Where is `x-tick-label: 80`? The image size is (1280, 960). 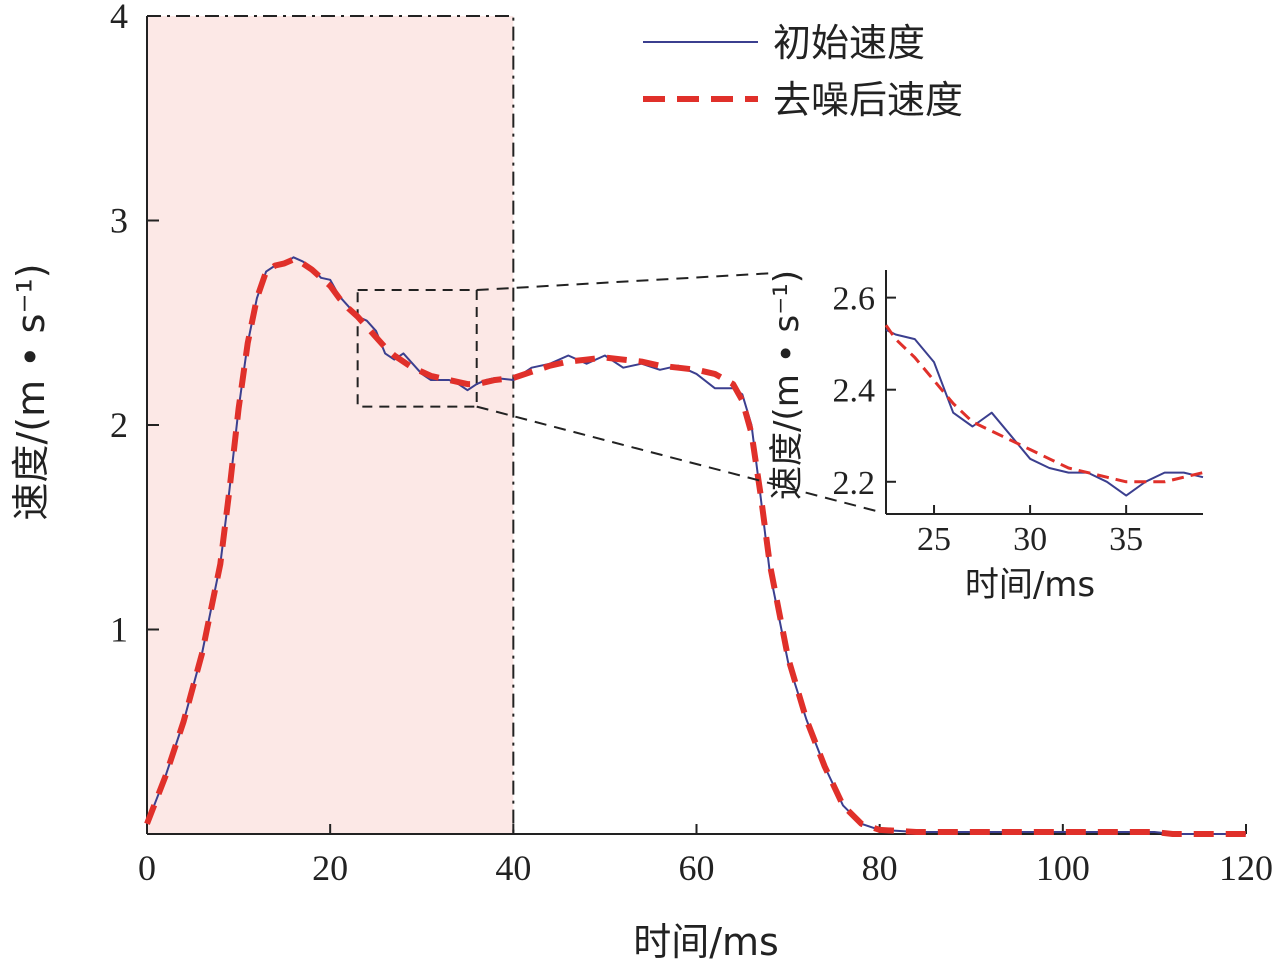 x-tick-label: 80 is located at coordinates (880, 868).